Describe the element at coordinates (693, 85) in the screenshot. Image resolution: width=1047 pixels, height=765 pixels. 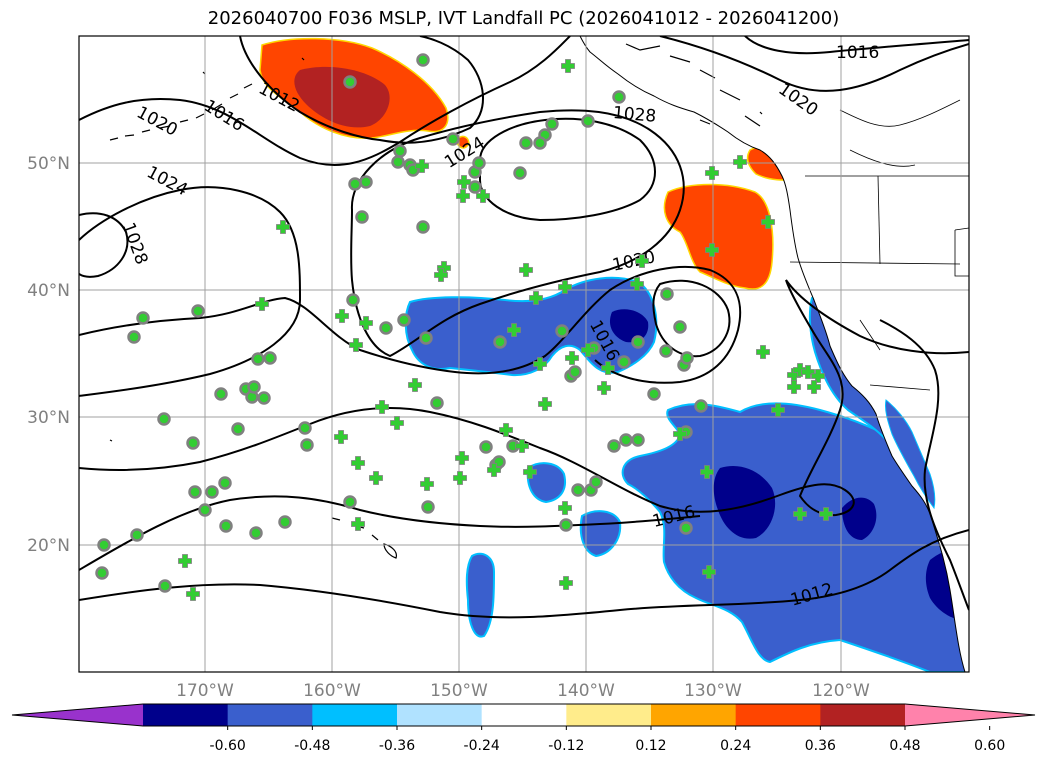
I see `alaska-islands` at that location.